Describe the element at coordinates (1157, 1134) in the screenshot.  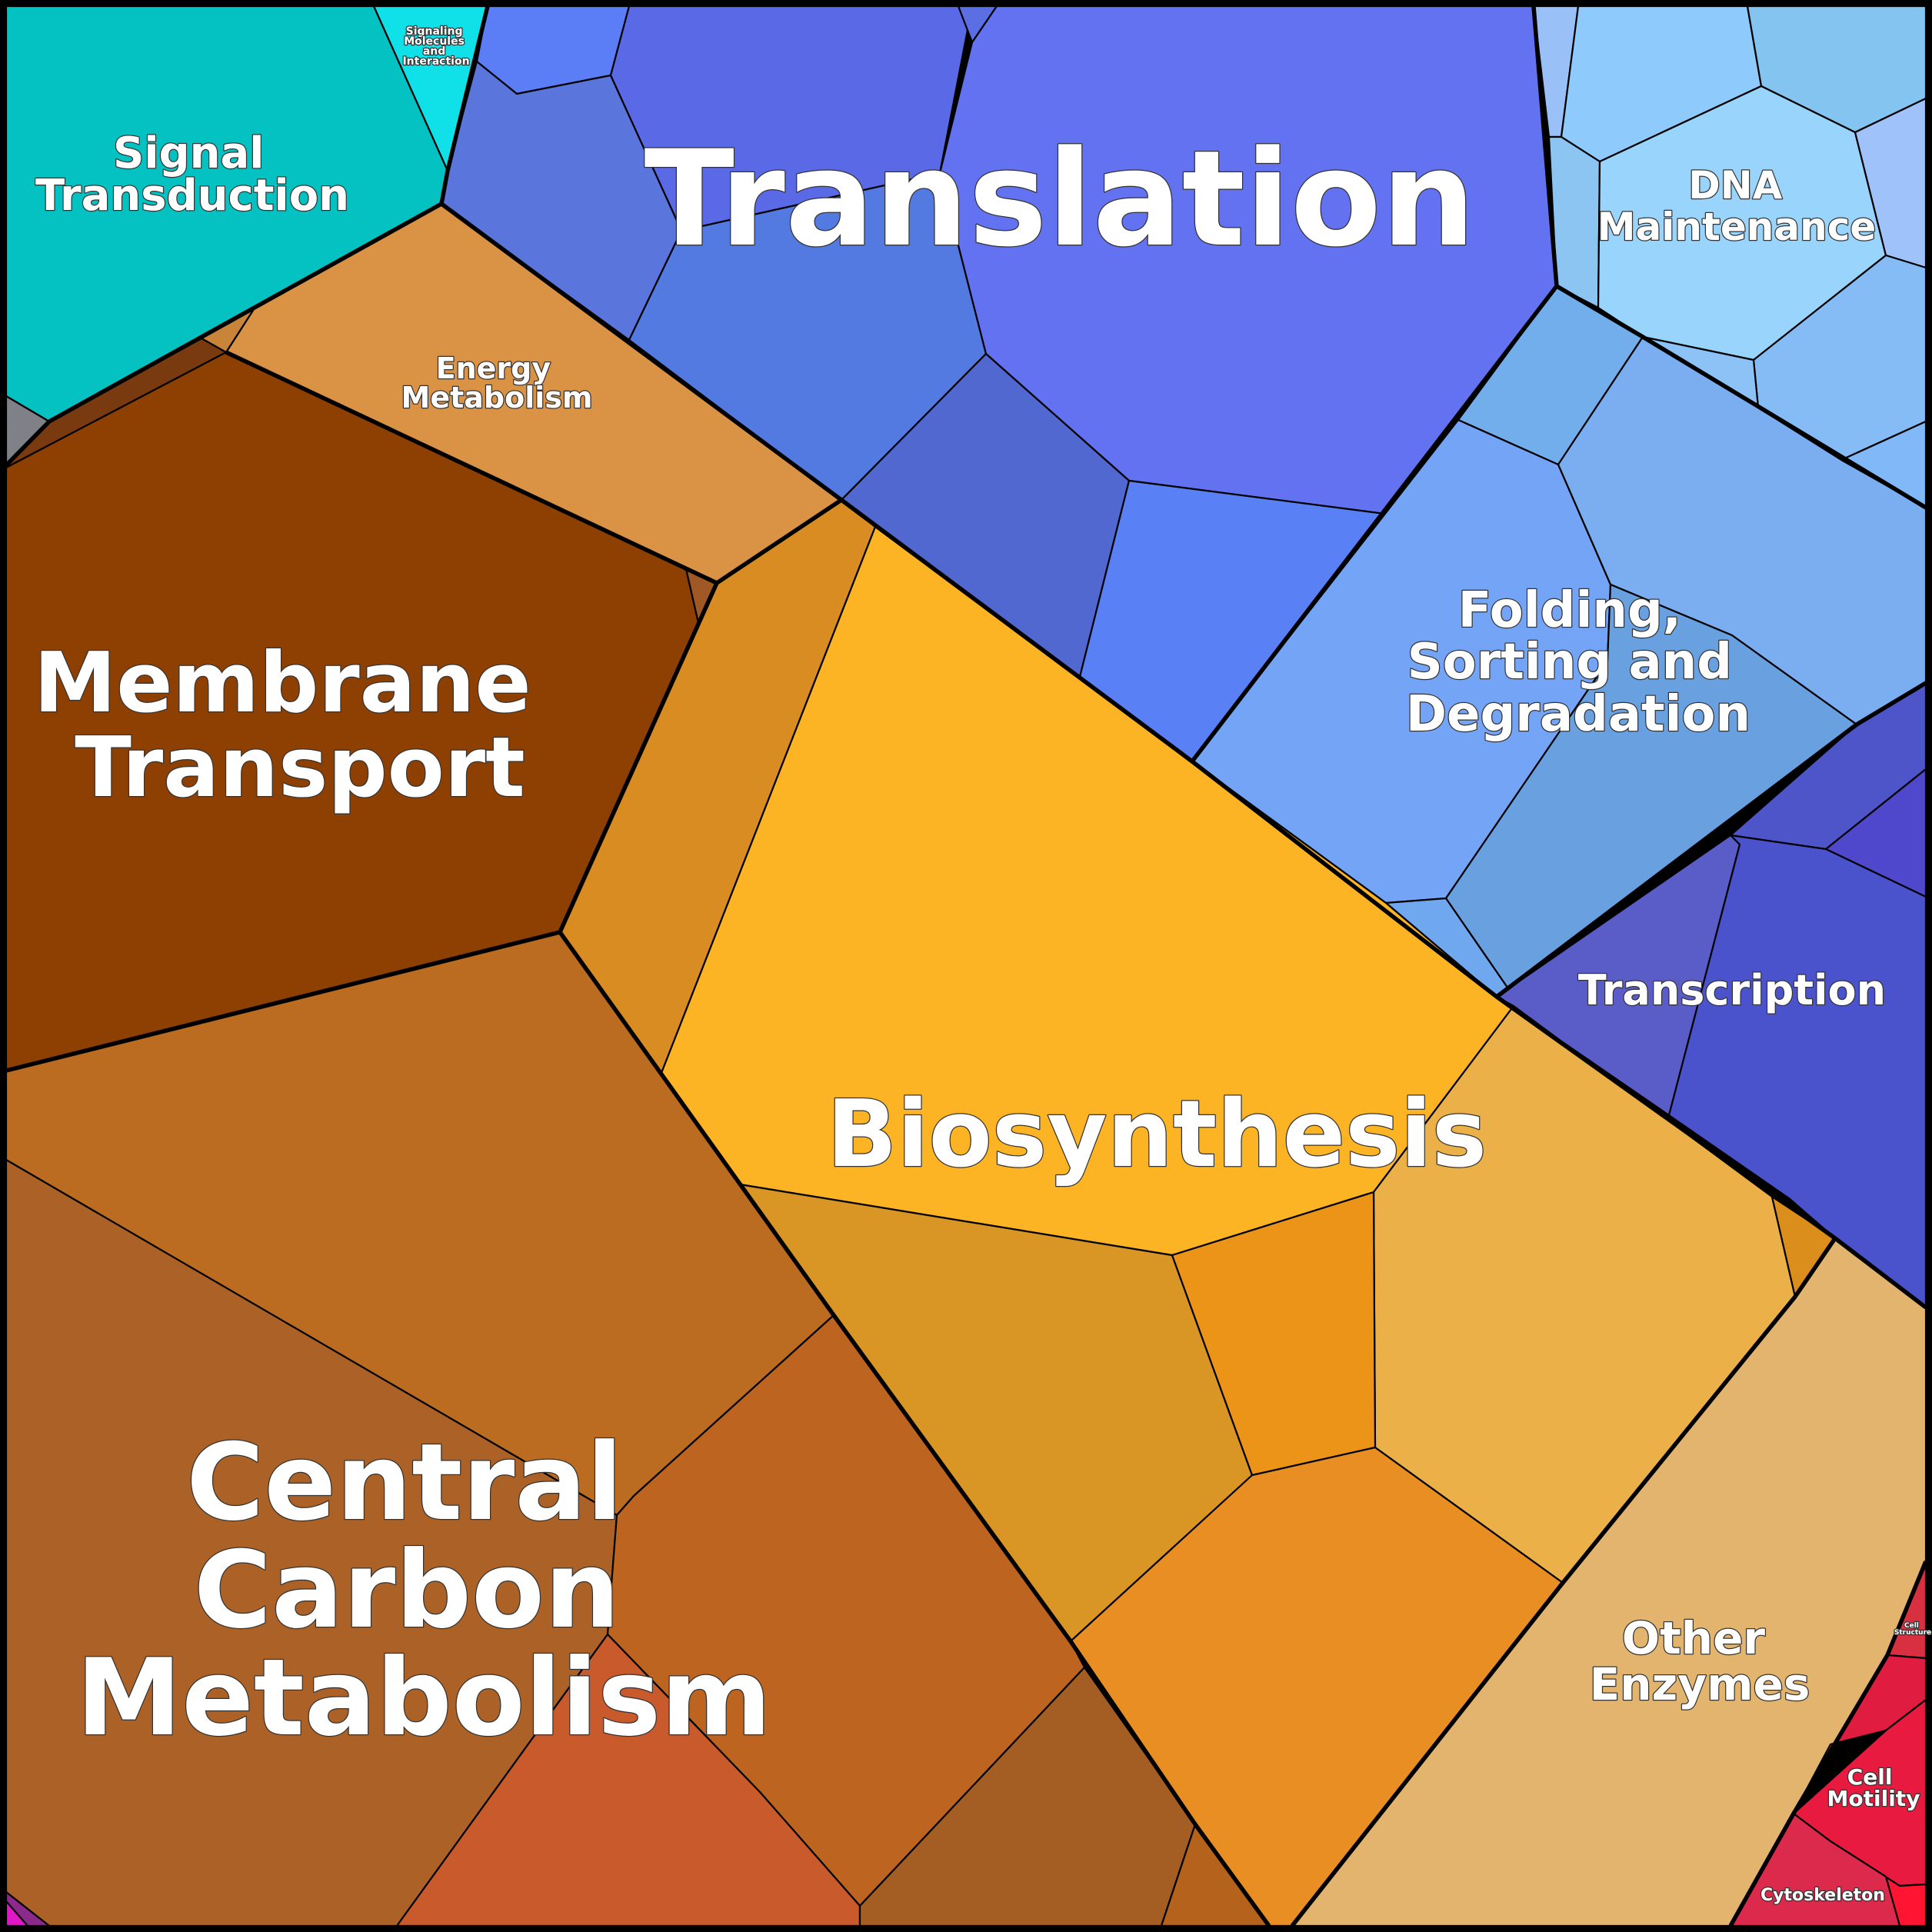
I see `label-biosynthesis: Biosynthesis` at that location.